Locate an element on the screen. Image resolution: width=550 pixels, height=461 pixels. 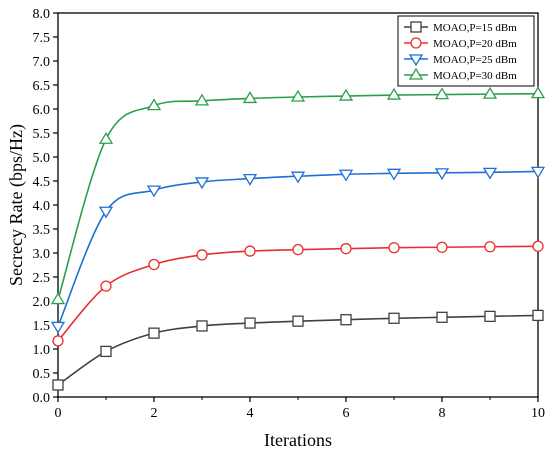
x-axis: 0 2 4 6 8 10 is located at coordinates (300, 409).